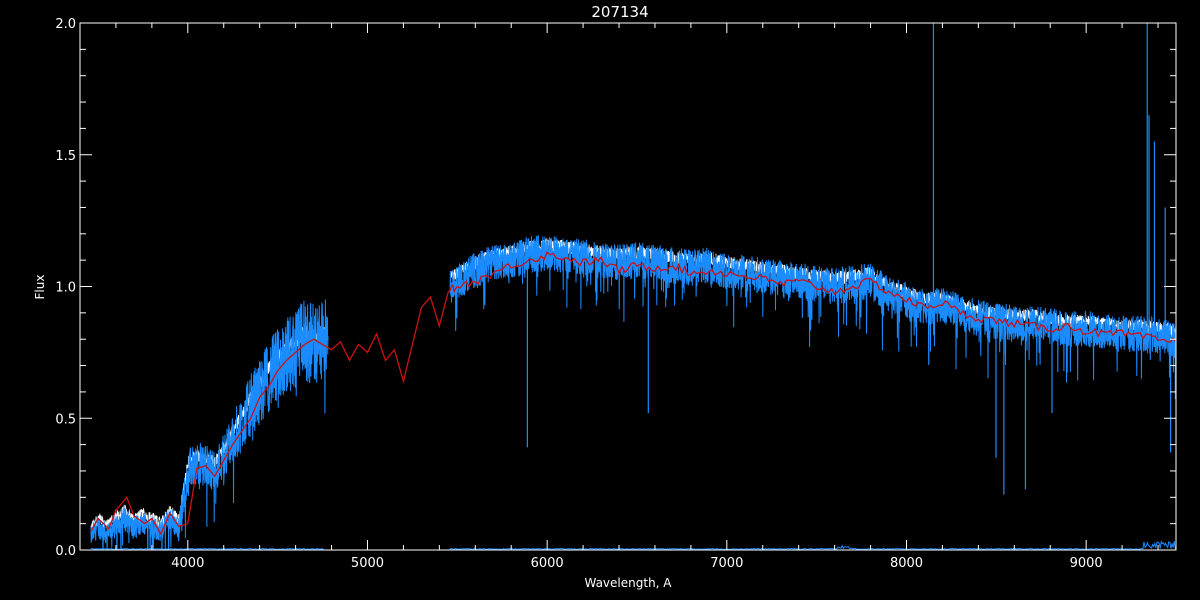 This screenshot has width=1200, height=600. Describe the element at coordinates (40, 287) in the screenshot. I see `y-axis-label: Flux` at that location.